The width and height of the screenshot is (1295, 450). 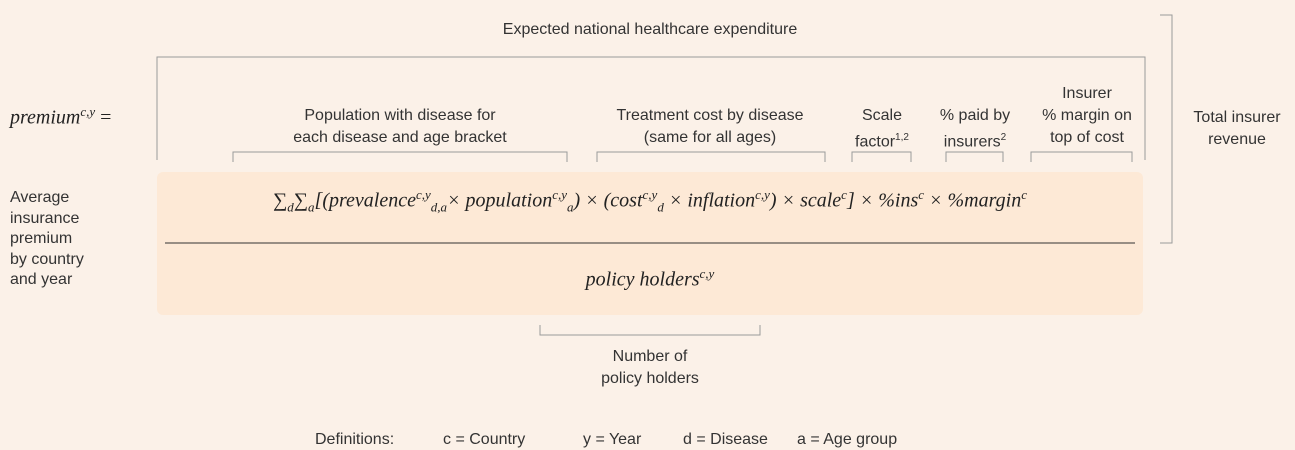 What do you see at coordinates (711, 156) in the screenshot?
I see `bracket-cost` at bounding box center [711, 156].